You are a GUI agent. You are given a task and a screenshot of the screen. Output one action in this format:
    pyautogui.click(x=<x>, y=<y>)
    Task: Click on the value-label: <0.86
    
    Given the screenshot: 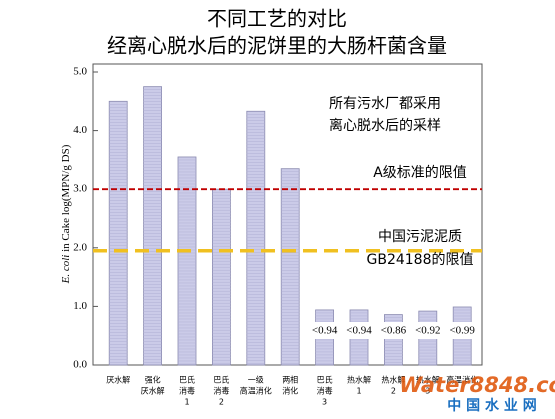 What is the action you would take?
    pyautogui.click(x=394, y=331)
    